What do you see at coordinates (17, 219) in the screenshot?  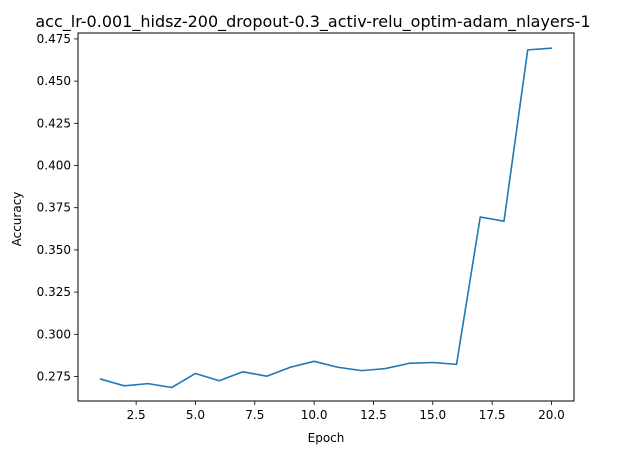 I see `y-axis-label: Accuracy` at bounding box center [17, 219].